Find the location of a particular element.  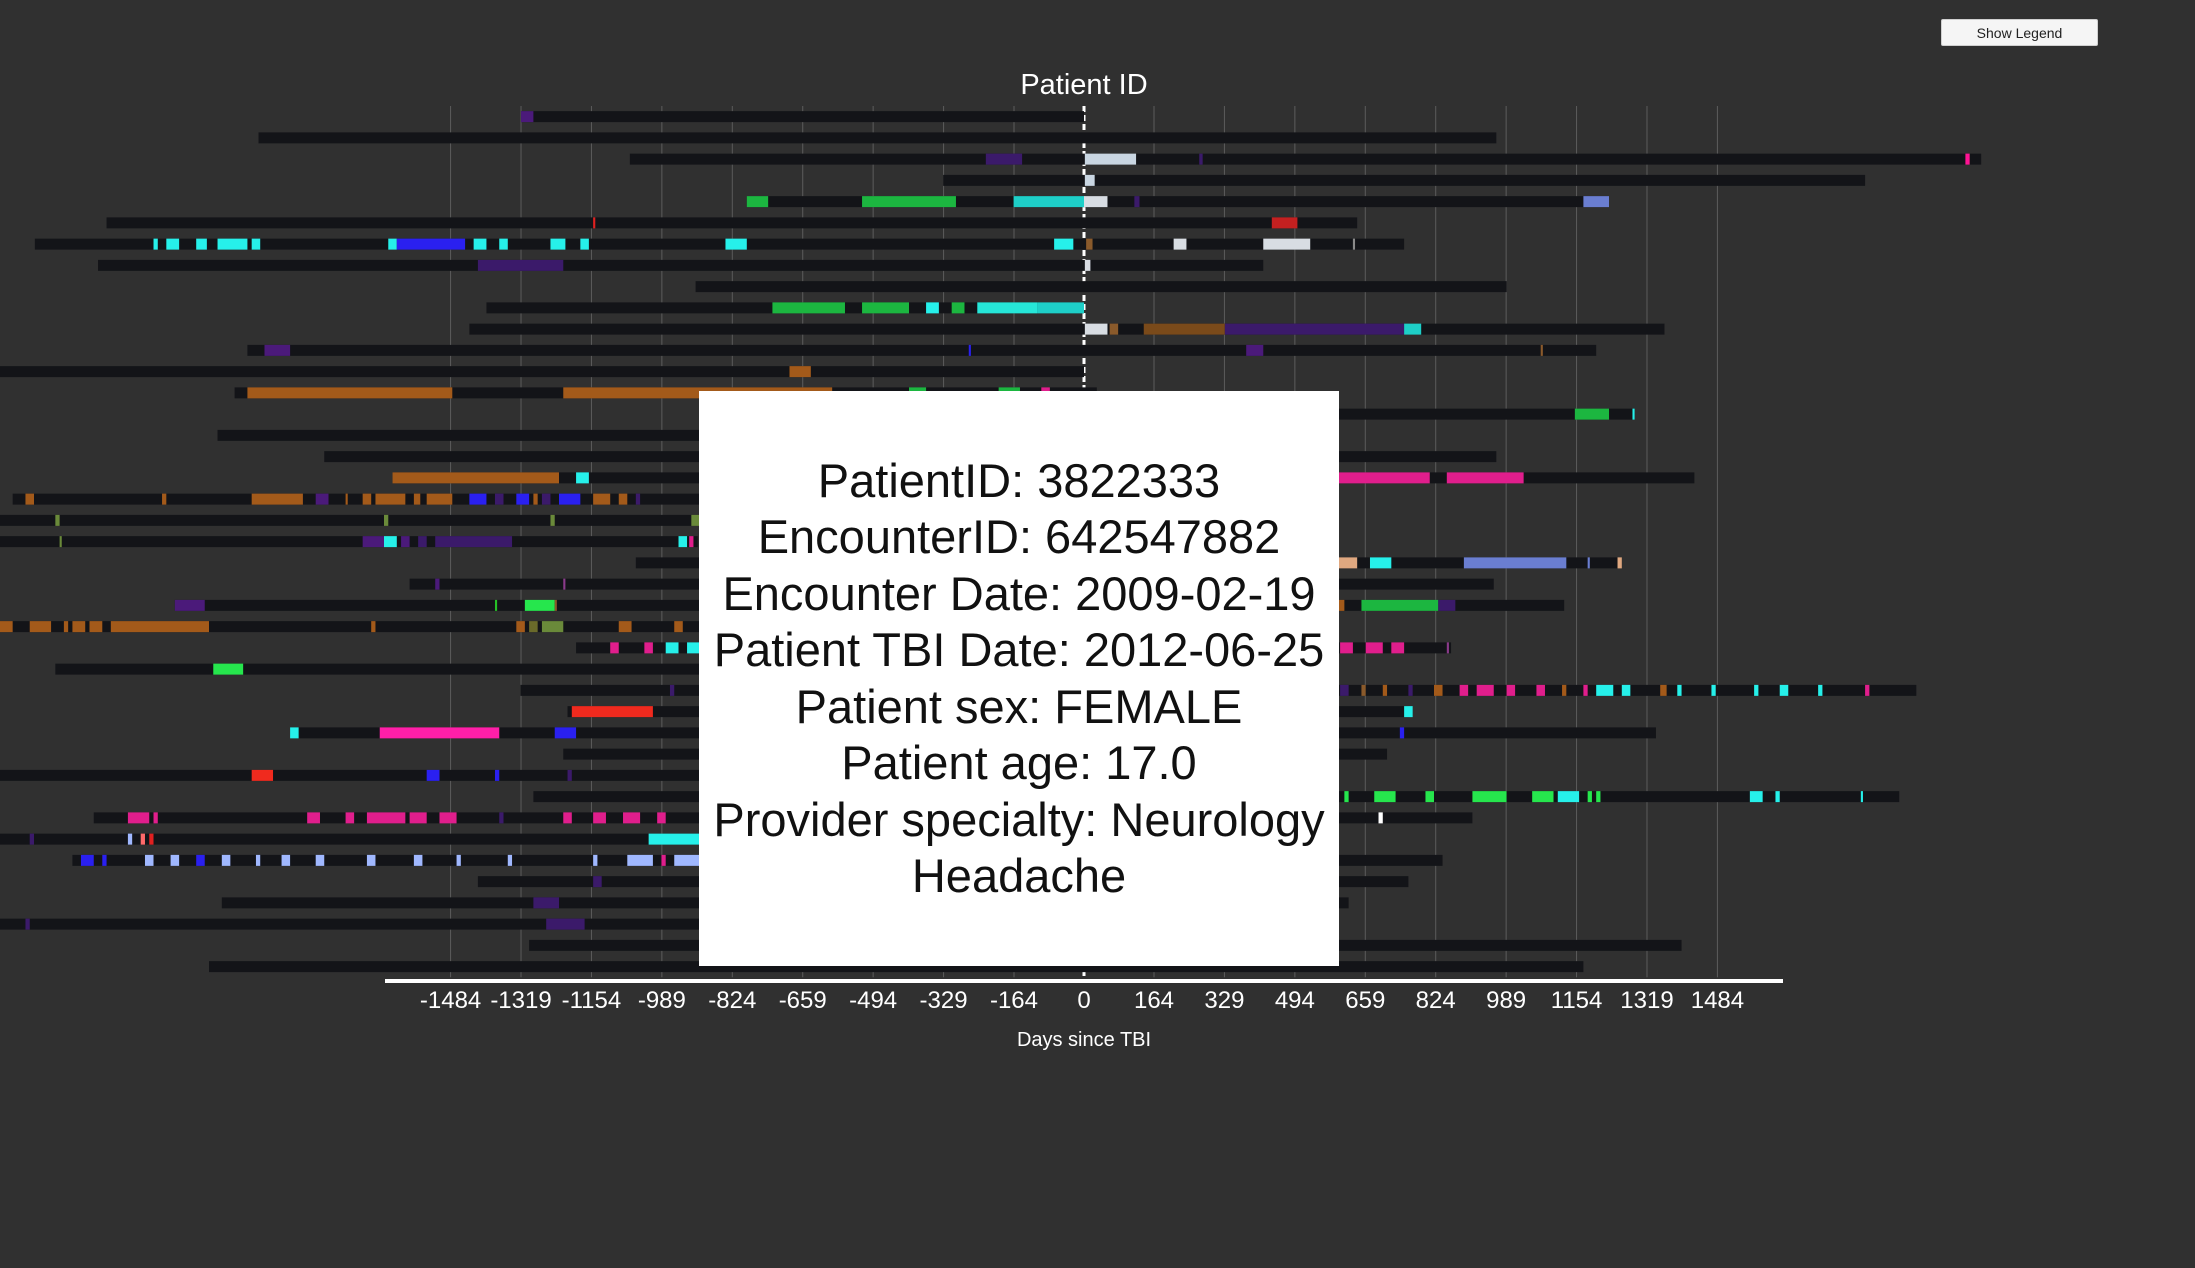

x-tick-label: 1319 is located at coordinates (1646, 1000).